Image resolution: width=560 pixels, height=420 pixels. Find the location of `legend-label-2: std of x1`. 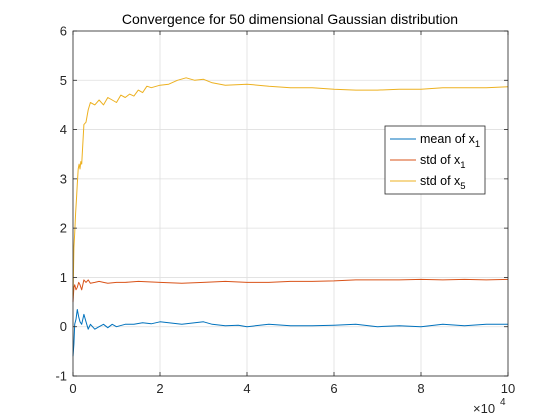

legend-label-2: std of x1 is located at coordinates (443, 162).